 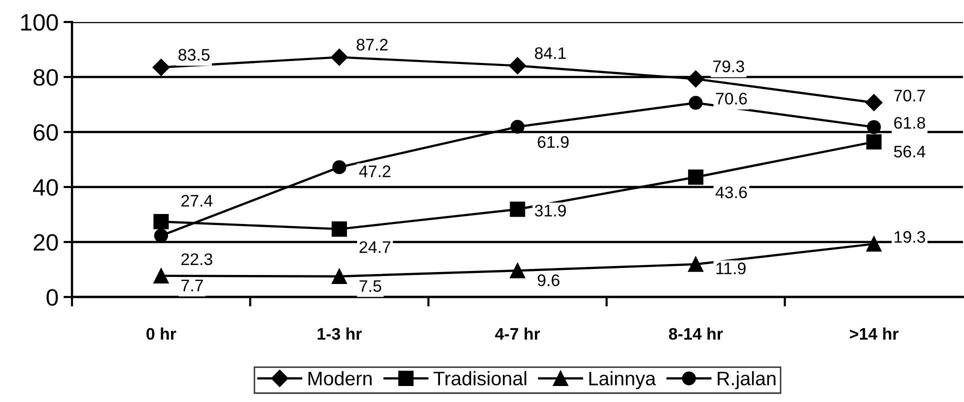 I want to click on data-label: 27.4, so click(x=196, y=200).